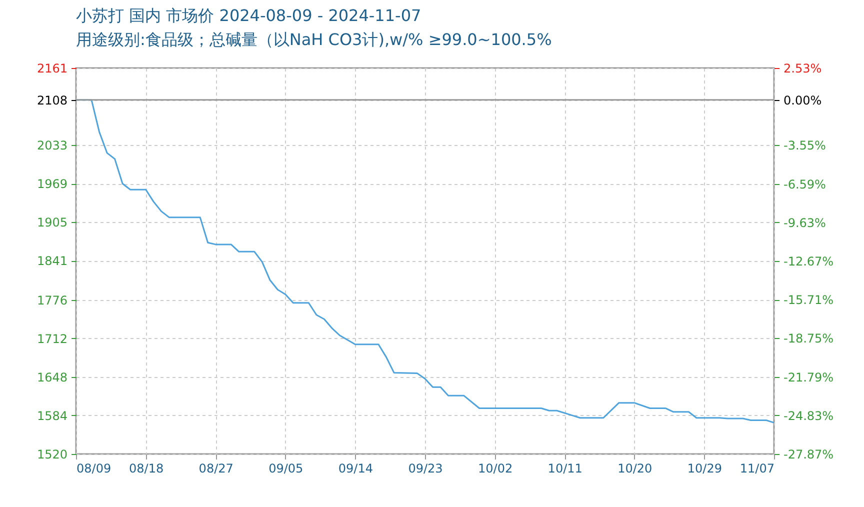 This screenshot has width=864, height=507. What do you see at coordinates (52, 69) in the screenshot?
I see `y-tick-label: 2161` at bounding box center [52, 69].